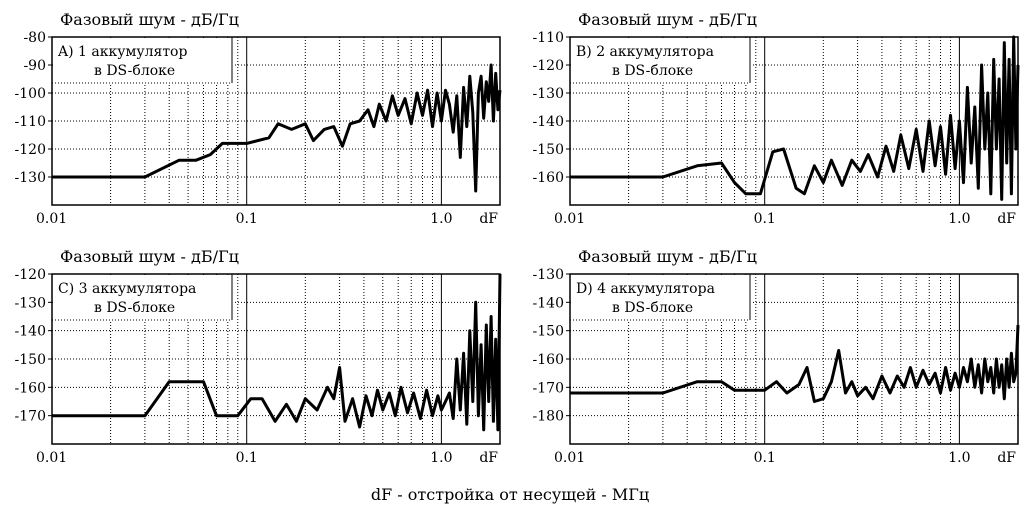  Describe the element at coordinates (645, 52) in the screenshot. I see `panel-label-line1: B) 2 аккумулятора` at that location.